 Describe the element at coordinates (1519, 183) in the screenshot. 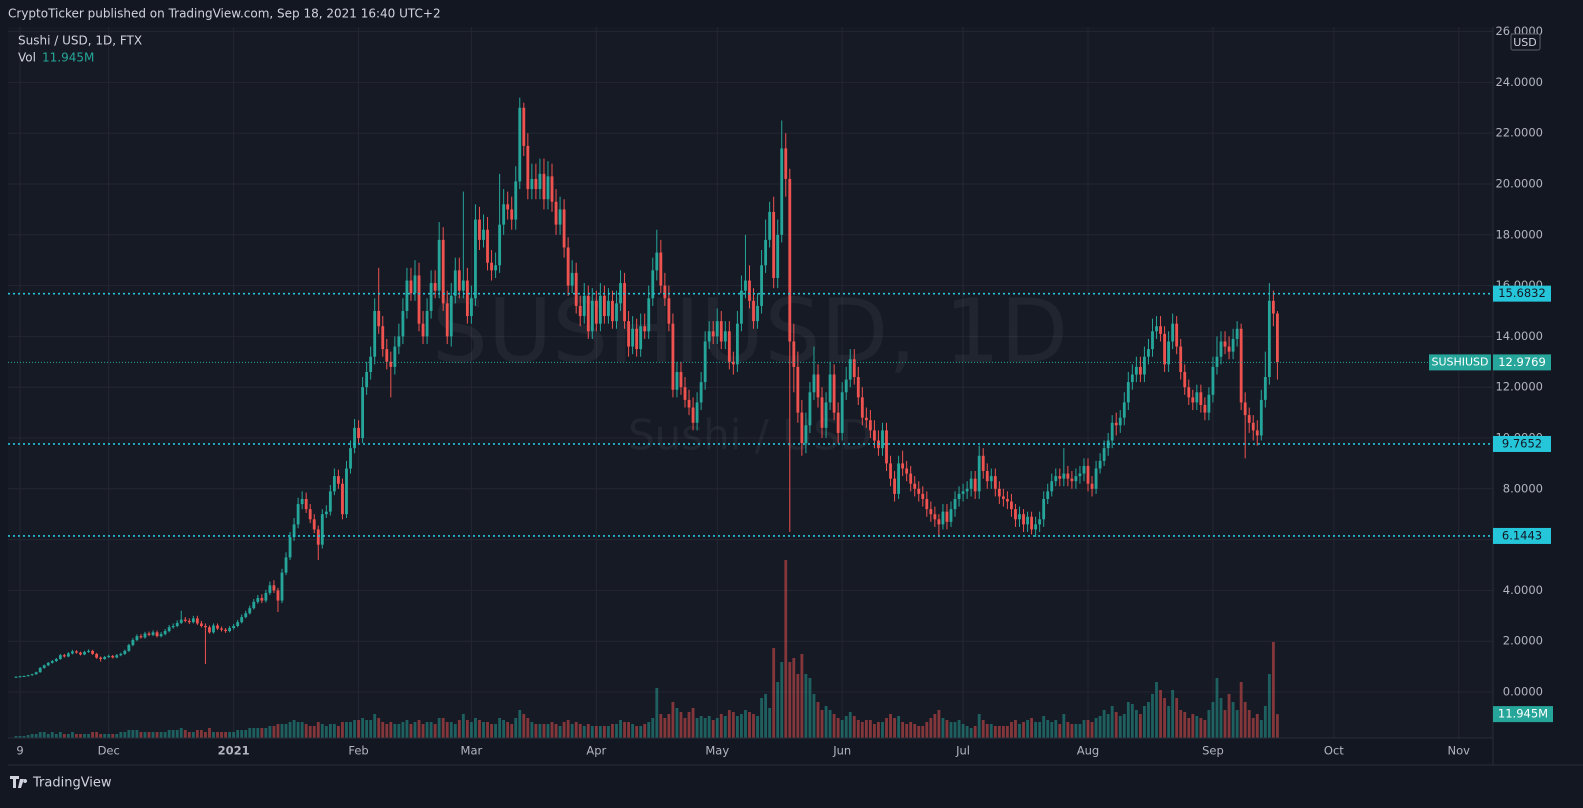

I see `y-tick-label: 20.0000` at that location.